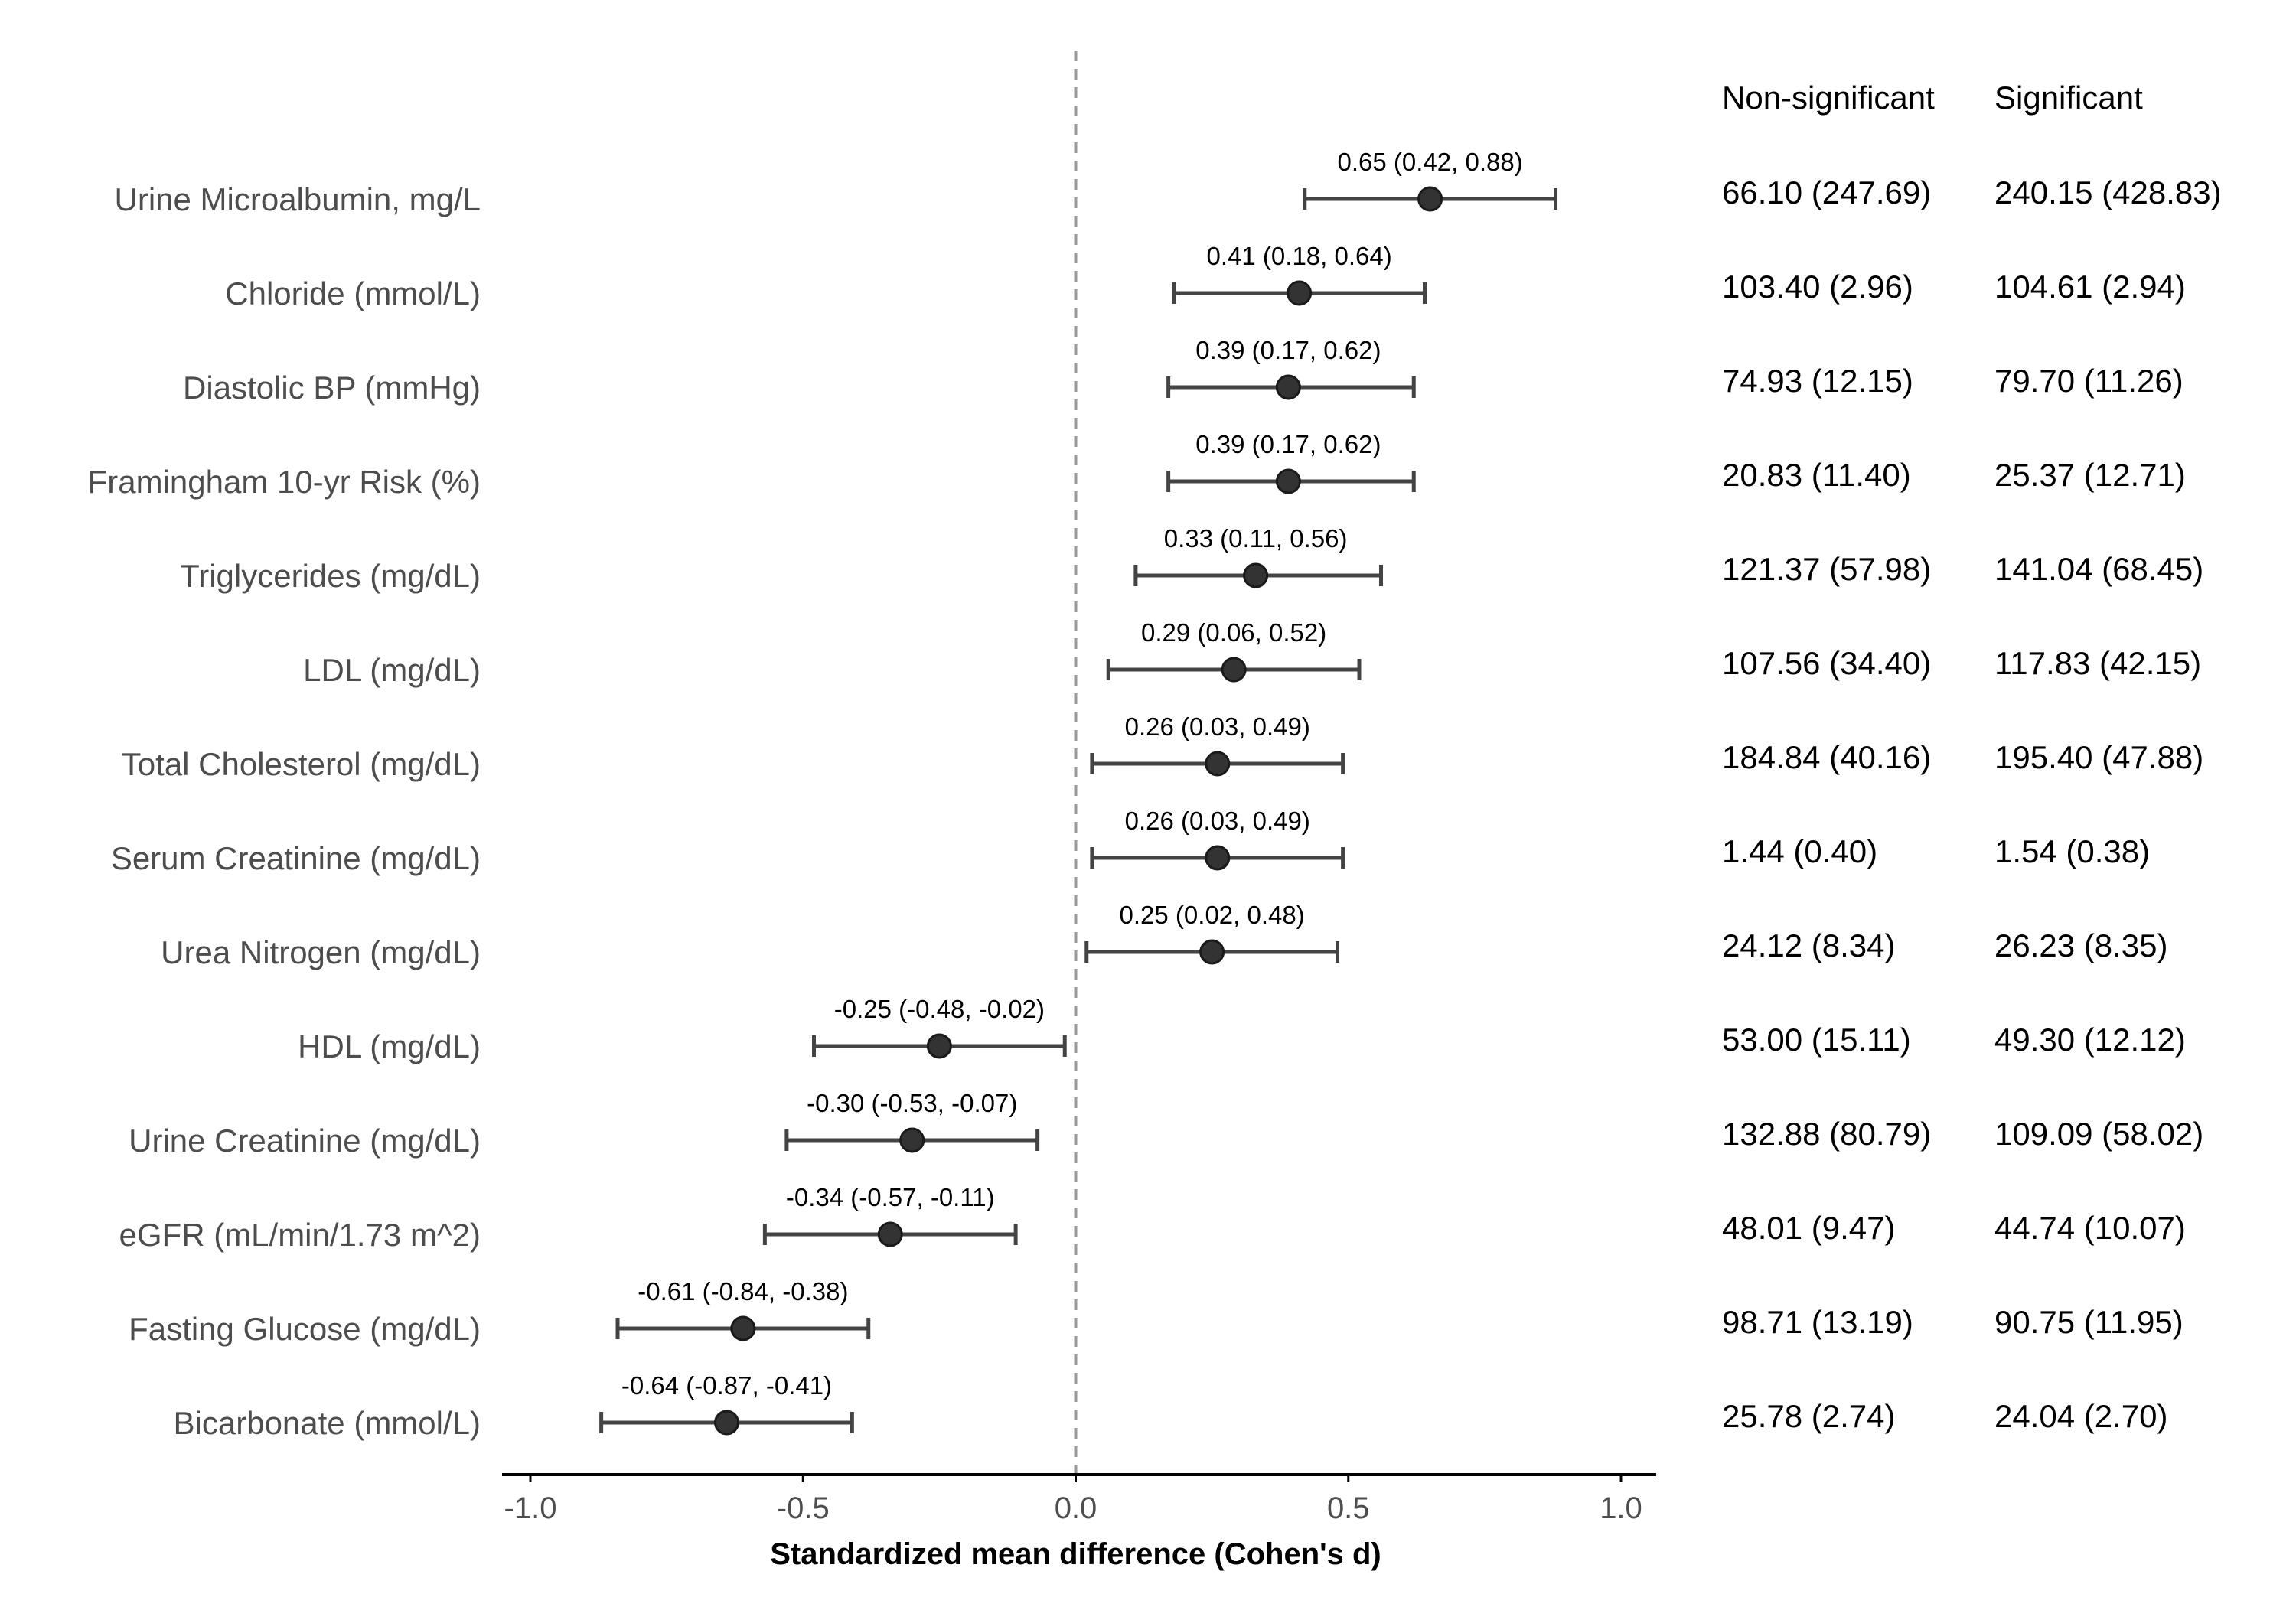  What do you see at coordinates (1299, 256) in the screenshot?
I see `ci-annotation: 0.41 (0.18, 0.64)` at bounding box center [1299, 256].